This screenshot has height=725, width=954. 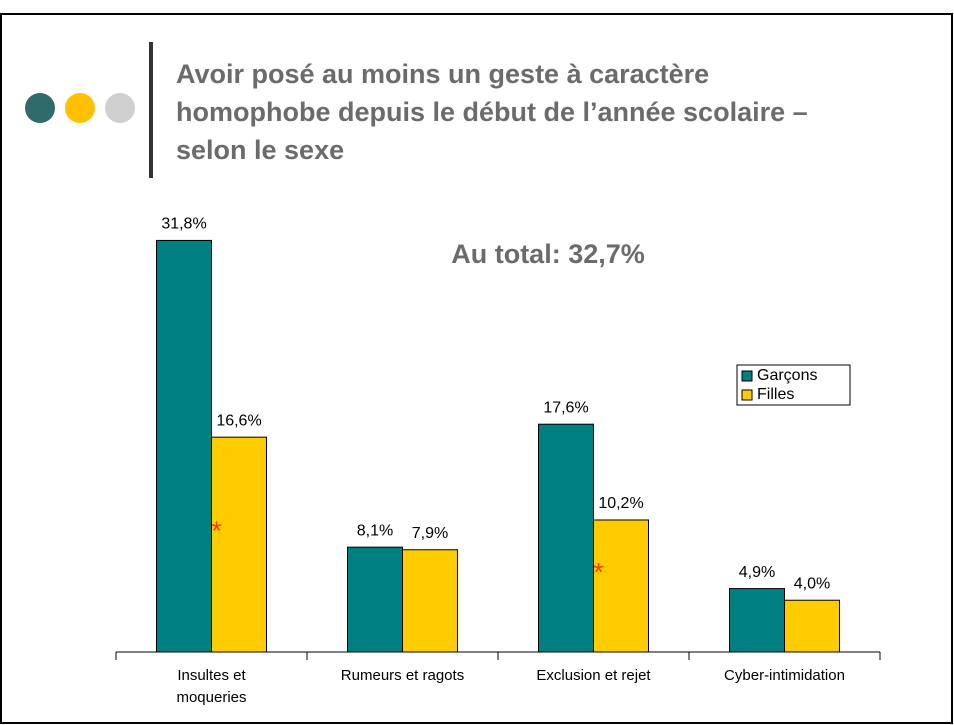 What do you see at coordinates (238, 420) in the screenshot?
I see `value-label: 16,6%` at bounding box center [238, 420].